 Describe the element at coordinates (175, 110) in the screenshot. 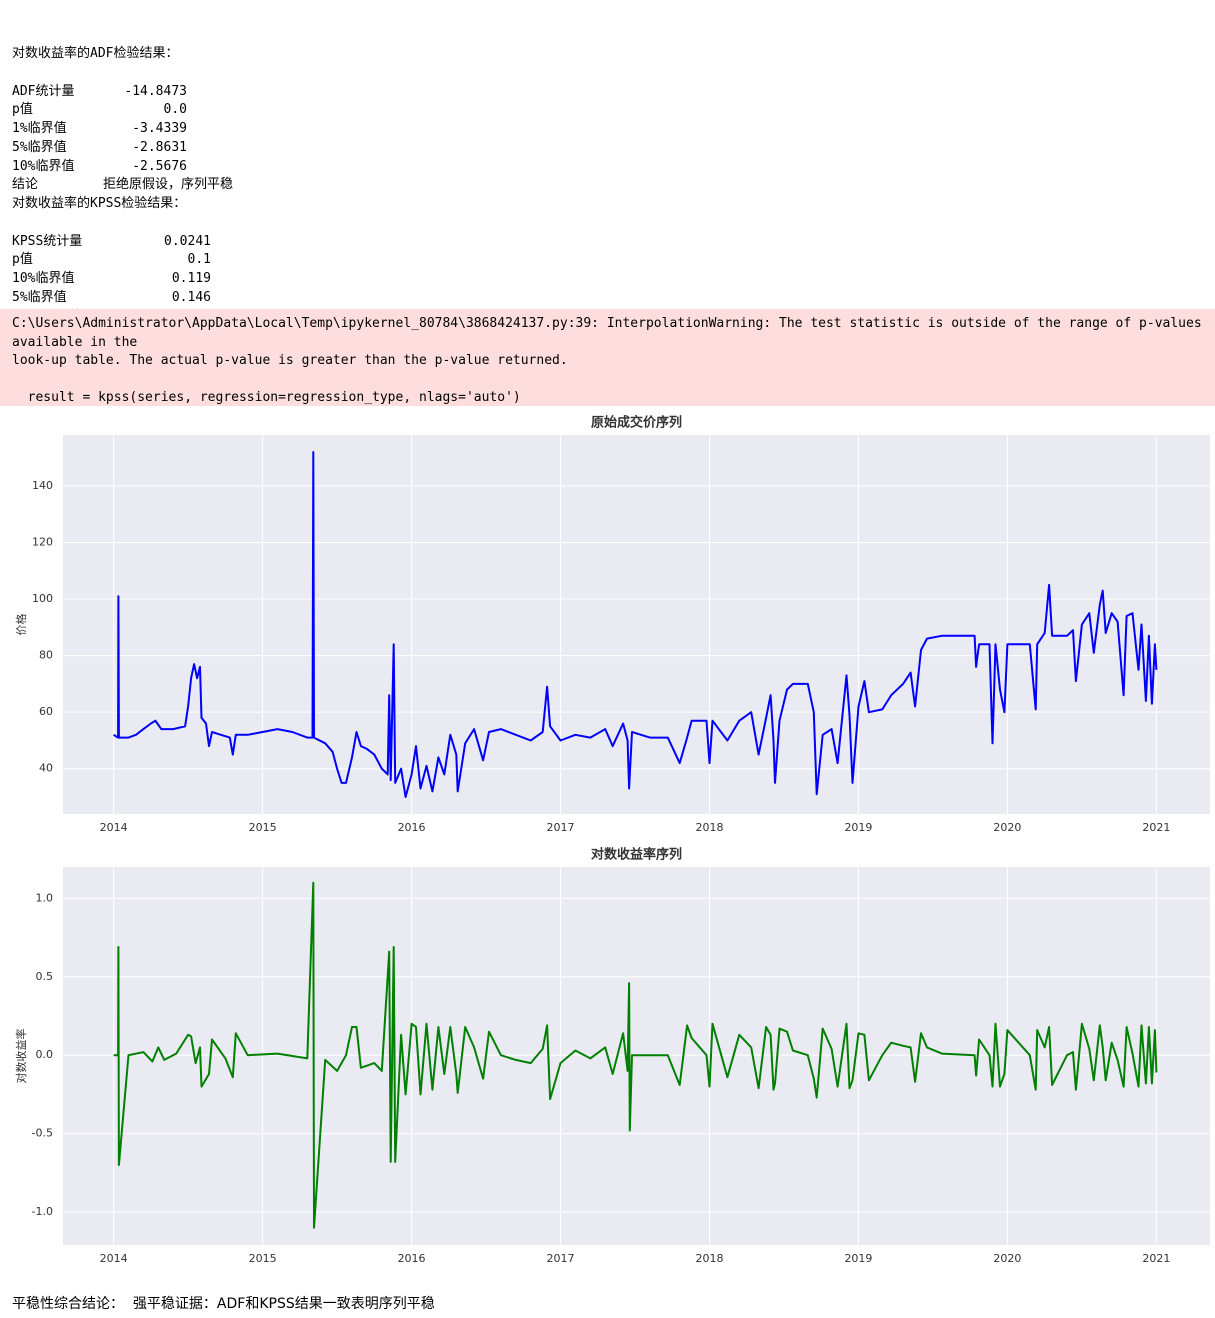

I see `result-value: 0.0` at that location.